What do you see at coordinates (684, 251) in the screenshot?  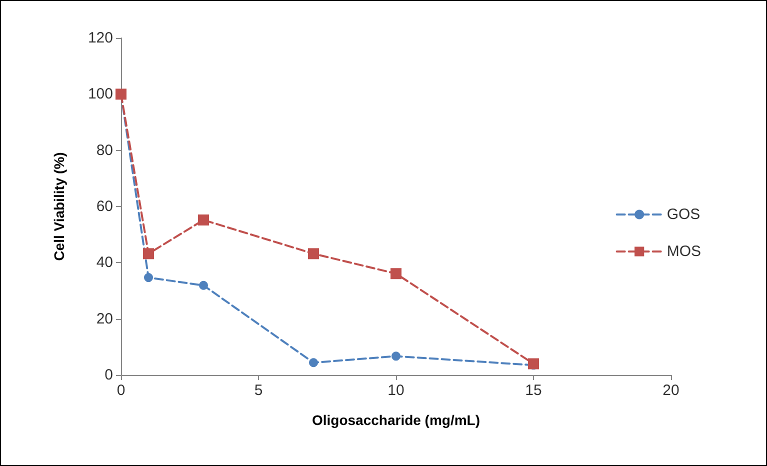 I see `legend-label: MOS` at bounding box center [684, 251].